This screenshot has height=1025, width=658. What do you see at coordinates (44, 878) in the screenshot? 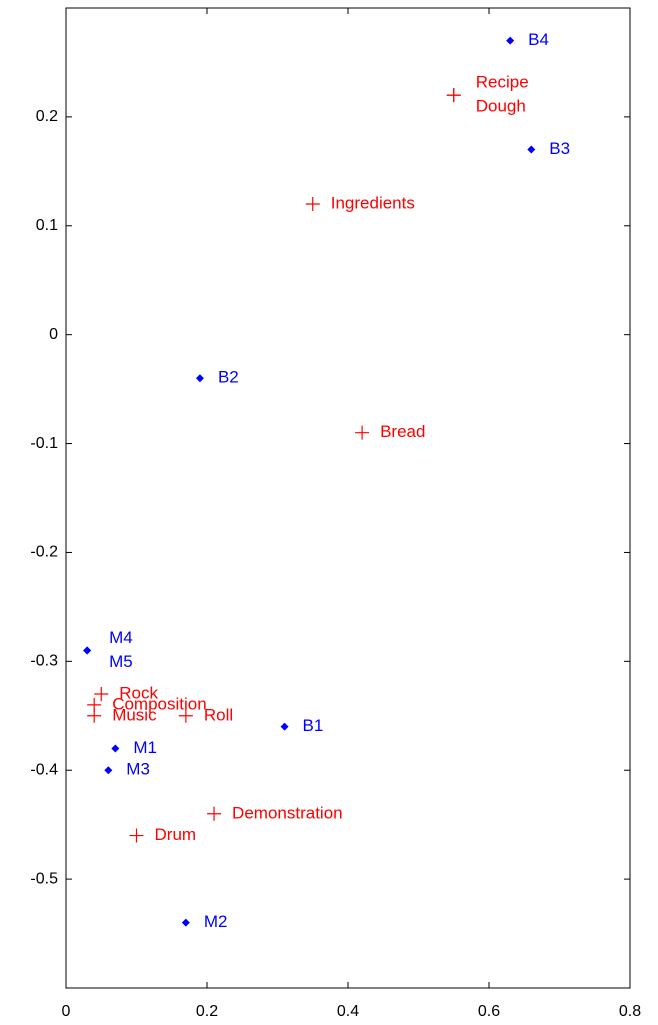
I see `y-tick-label: -0.5` at bounding box center [44, 878].